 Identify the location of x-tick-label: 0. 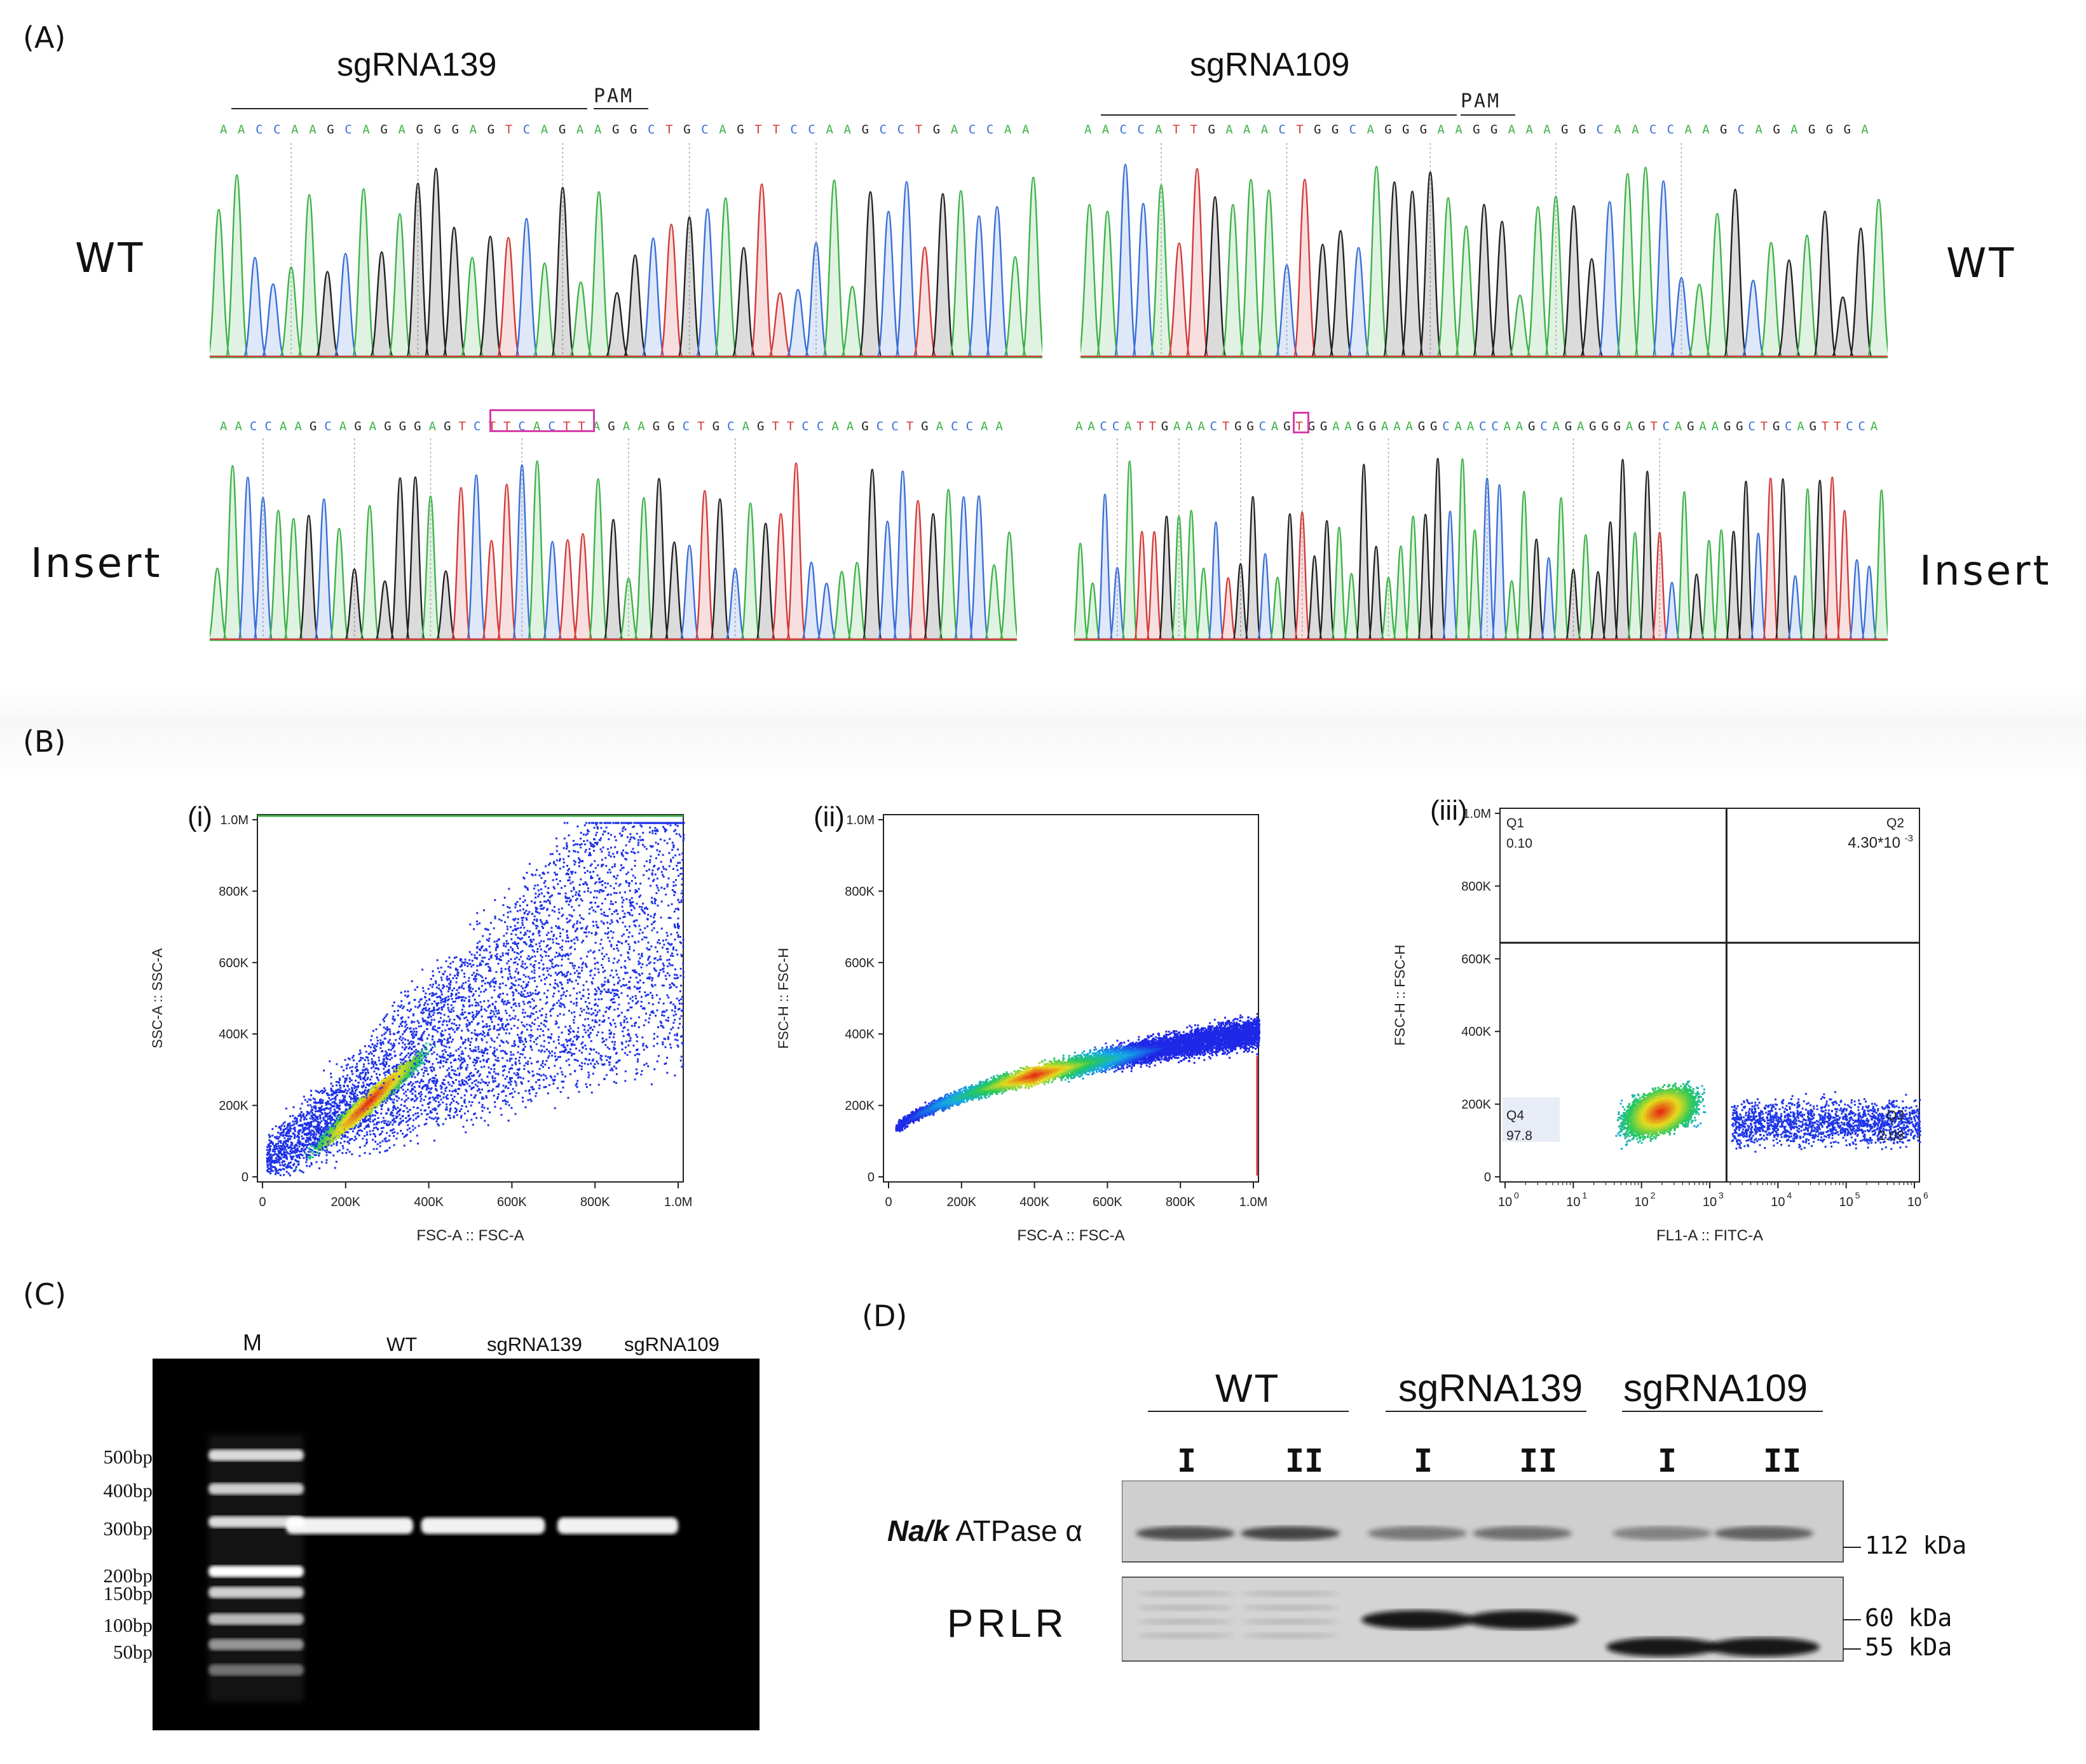
(262, 1202).